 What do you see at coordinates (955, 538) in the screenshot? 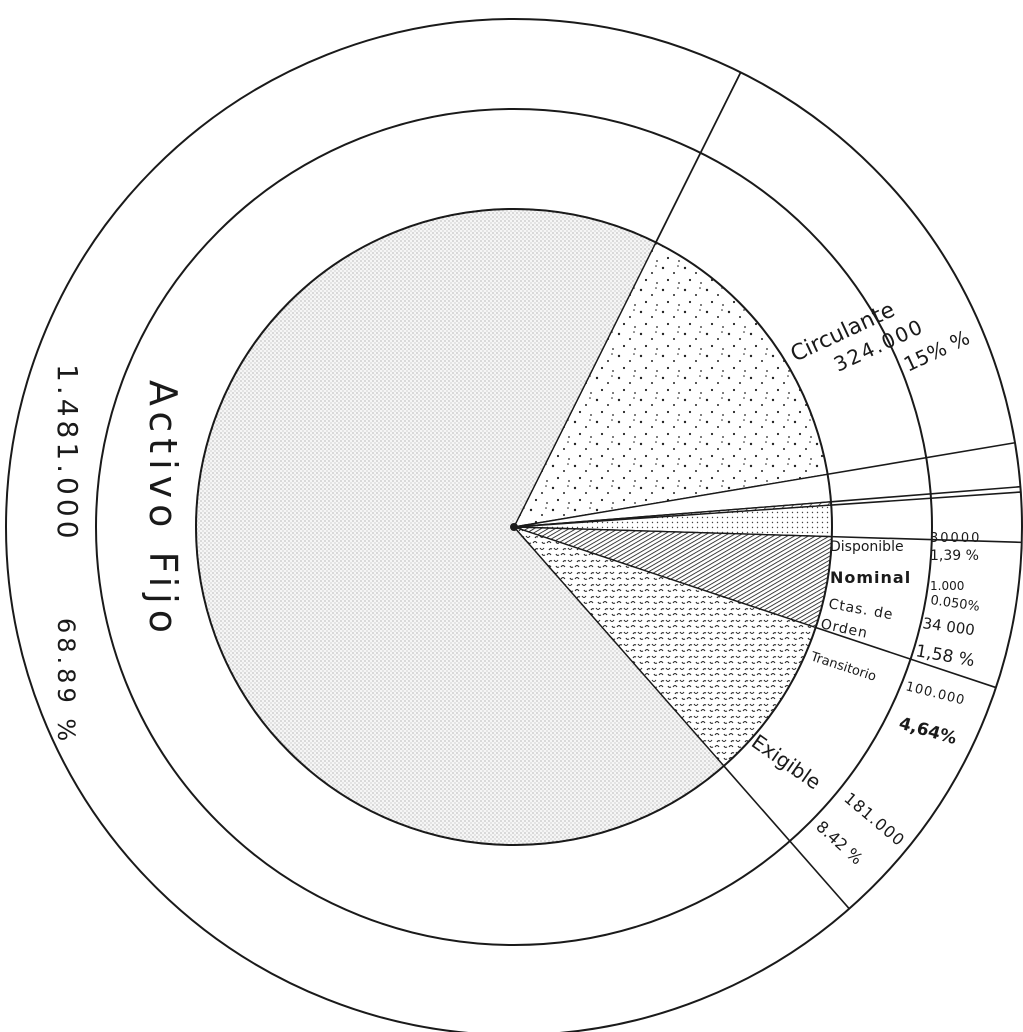
I see `disponible-value: 30000` at bounding box center [955, 538].